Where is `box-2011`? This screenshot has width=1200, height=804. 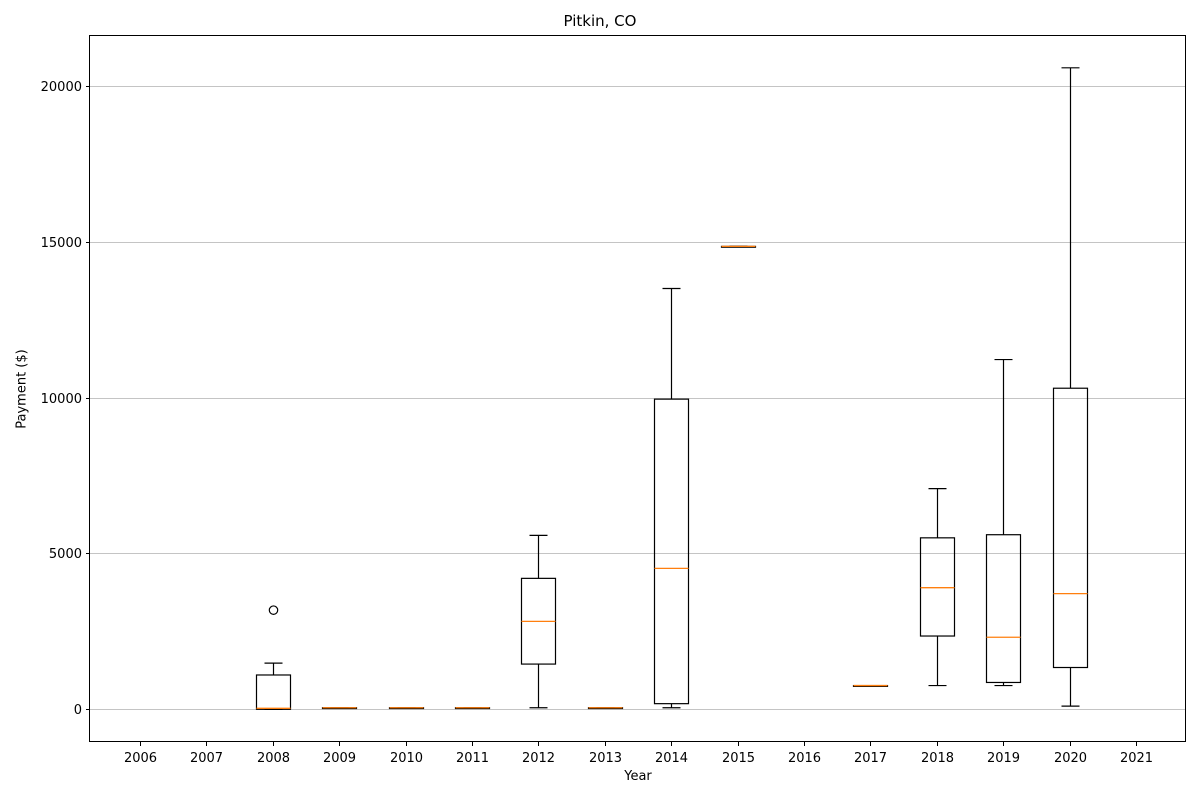
box-2011 is located at coordinates (472, 708).